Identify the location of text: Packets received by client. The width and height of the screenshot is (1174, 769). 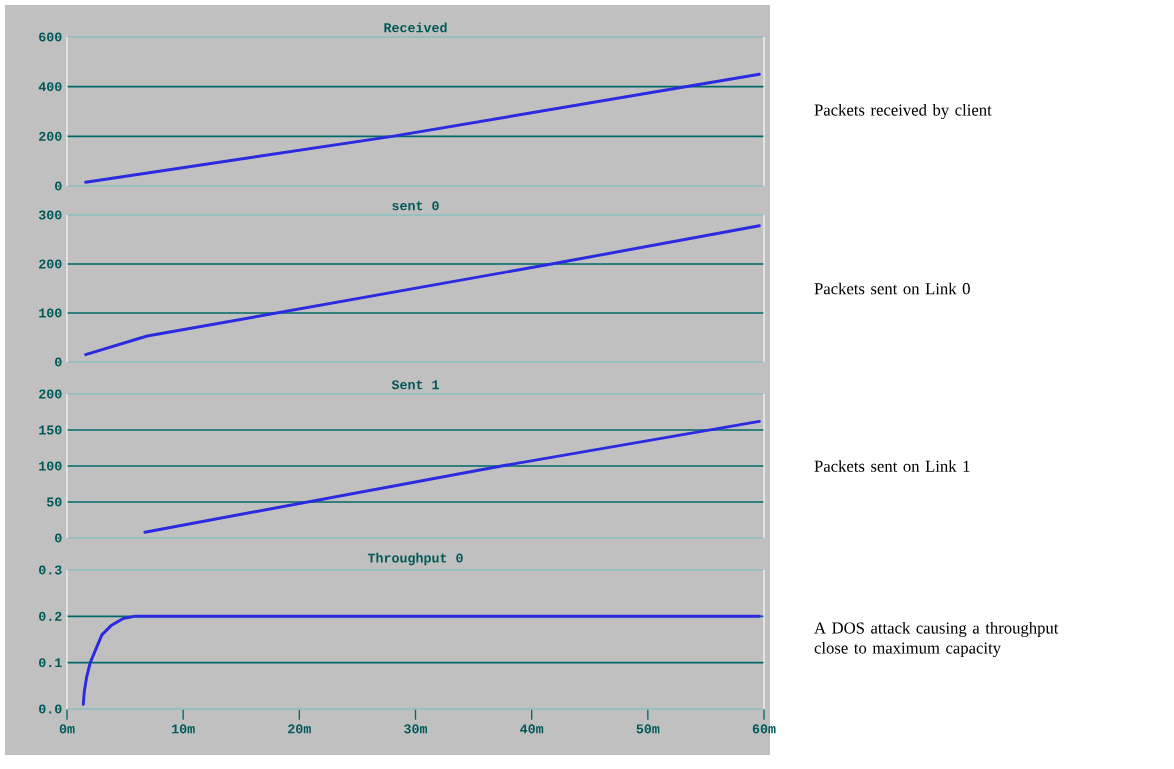
(903, 111).